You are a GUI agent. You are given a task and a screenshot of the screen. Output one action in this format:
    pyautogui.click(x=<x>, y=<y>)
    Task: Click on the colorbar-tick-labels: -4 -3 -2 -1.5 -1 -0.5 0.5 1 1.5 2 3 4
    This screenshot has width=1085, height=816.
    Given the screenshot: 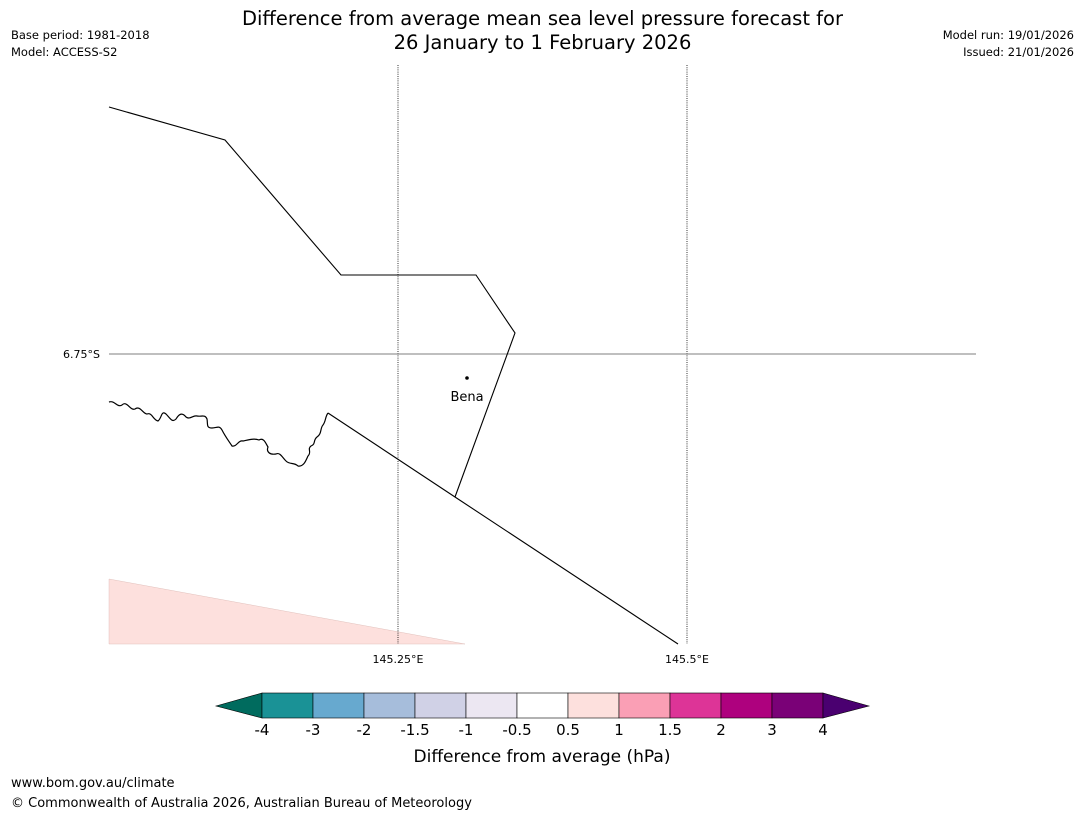 What is the action you would take?
    pyautogui.click(x=541, y=730)
    